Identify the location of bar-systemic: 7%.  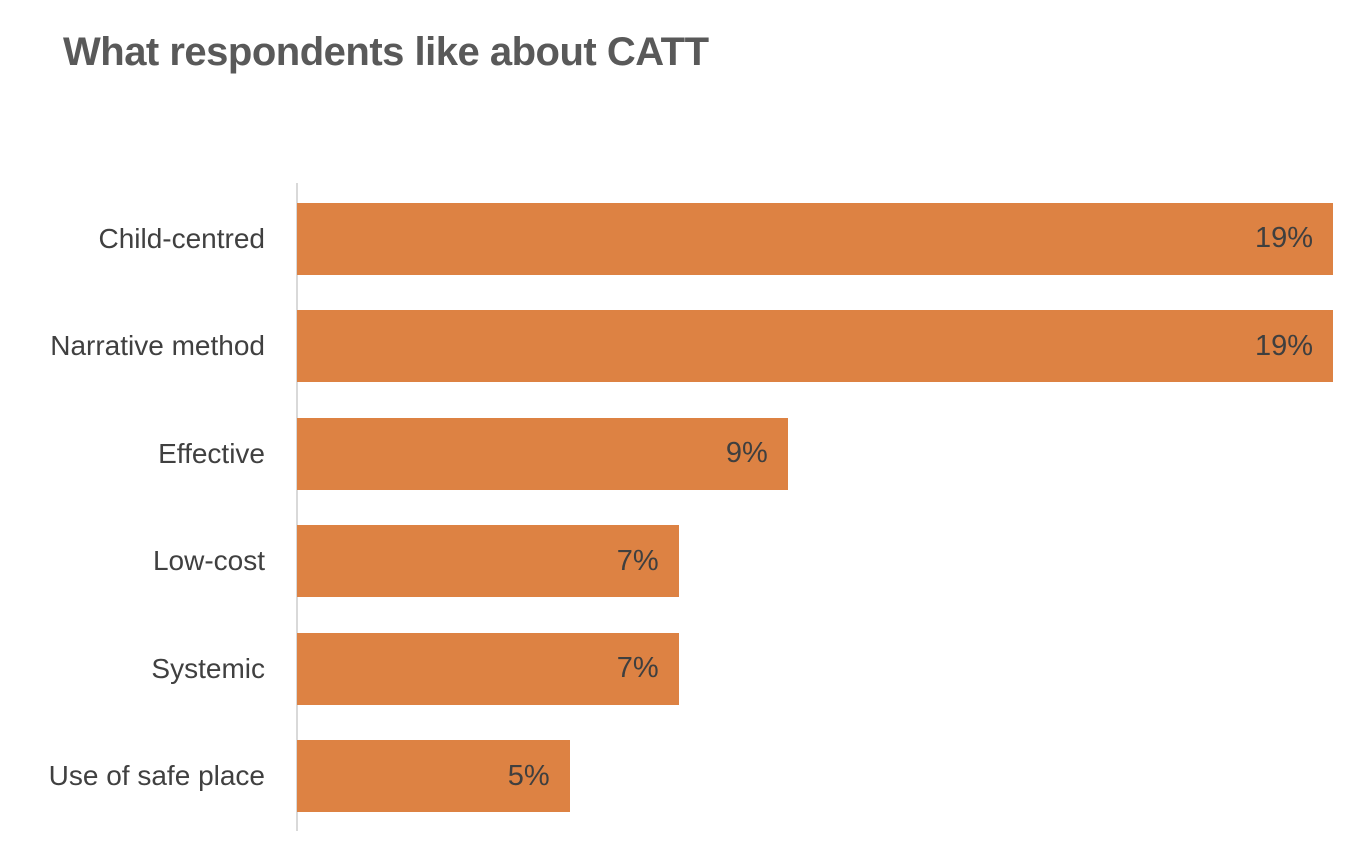
(488, 668).